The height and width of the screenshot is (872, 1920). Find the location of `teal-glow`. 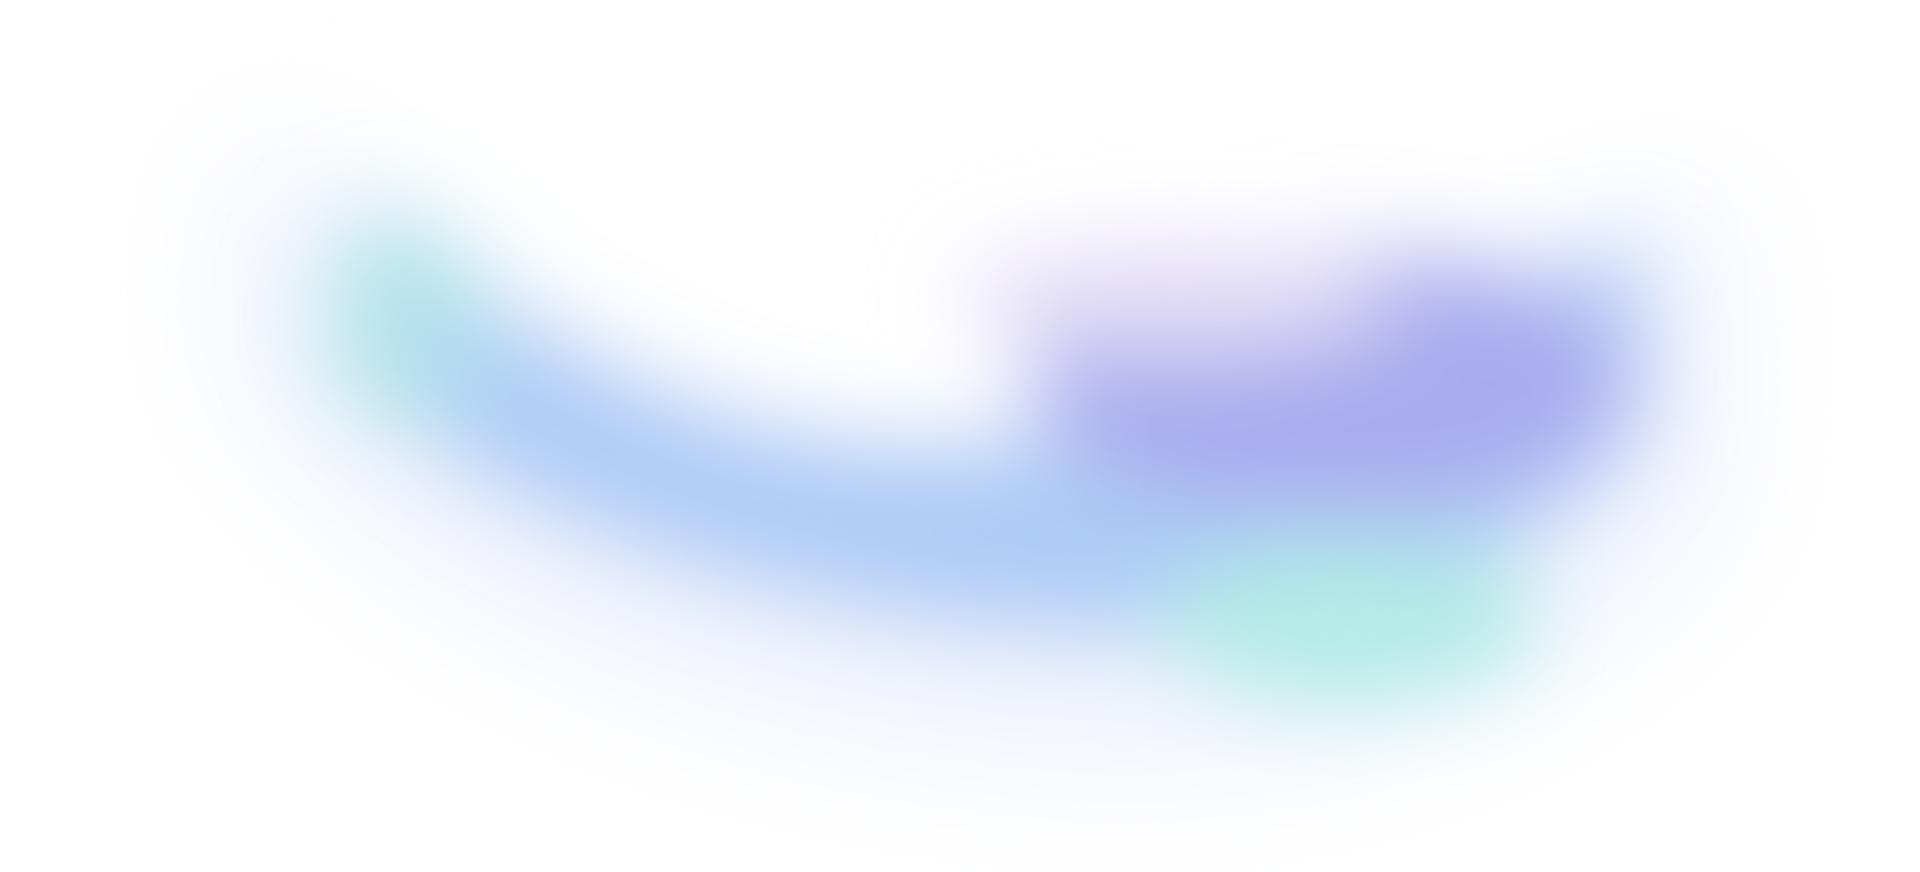

teal-glow is located at coordinates (1350, 620).